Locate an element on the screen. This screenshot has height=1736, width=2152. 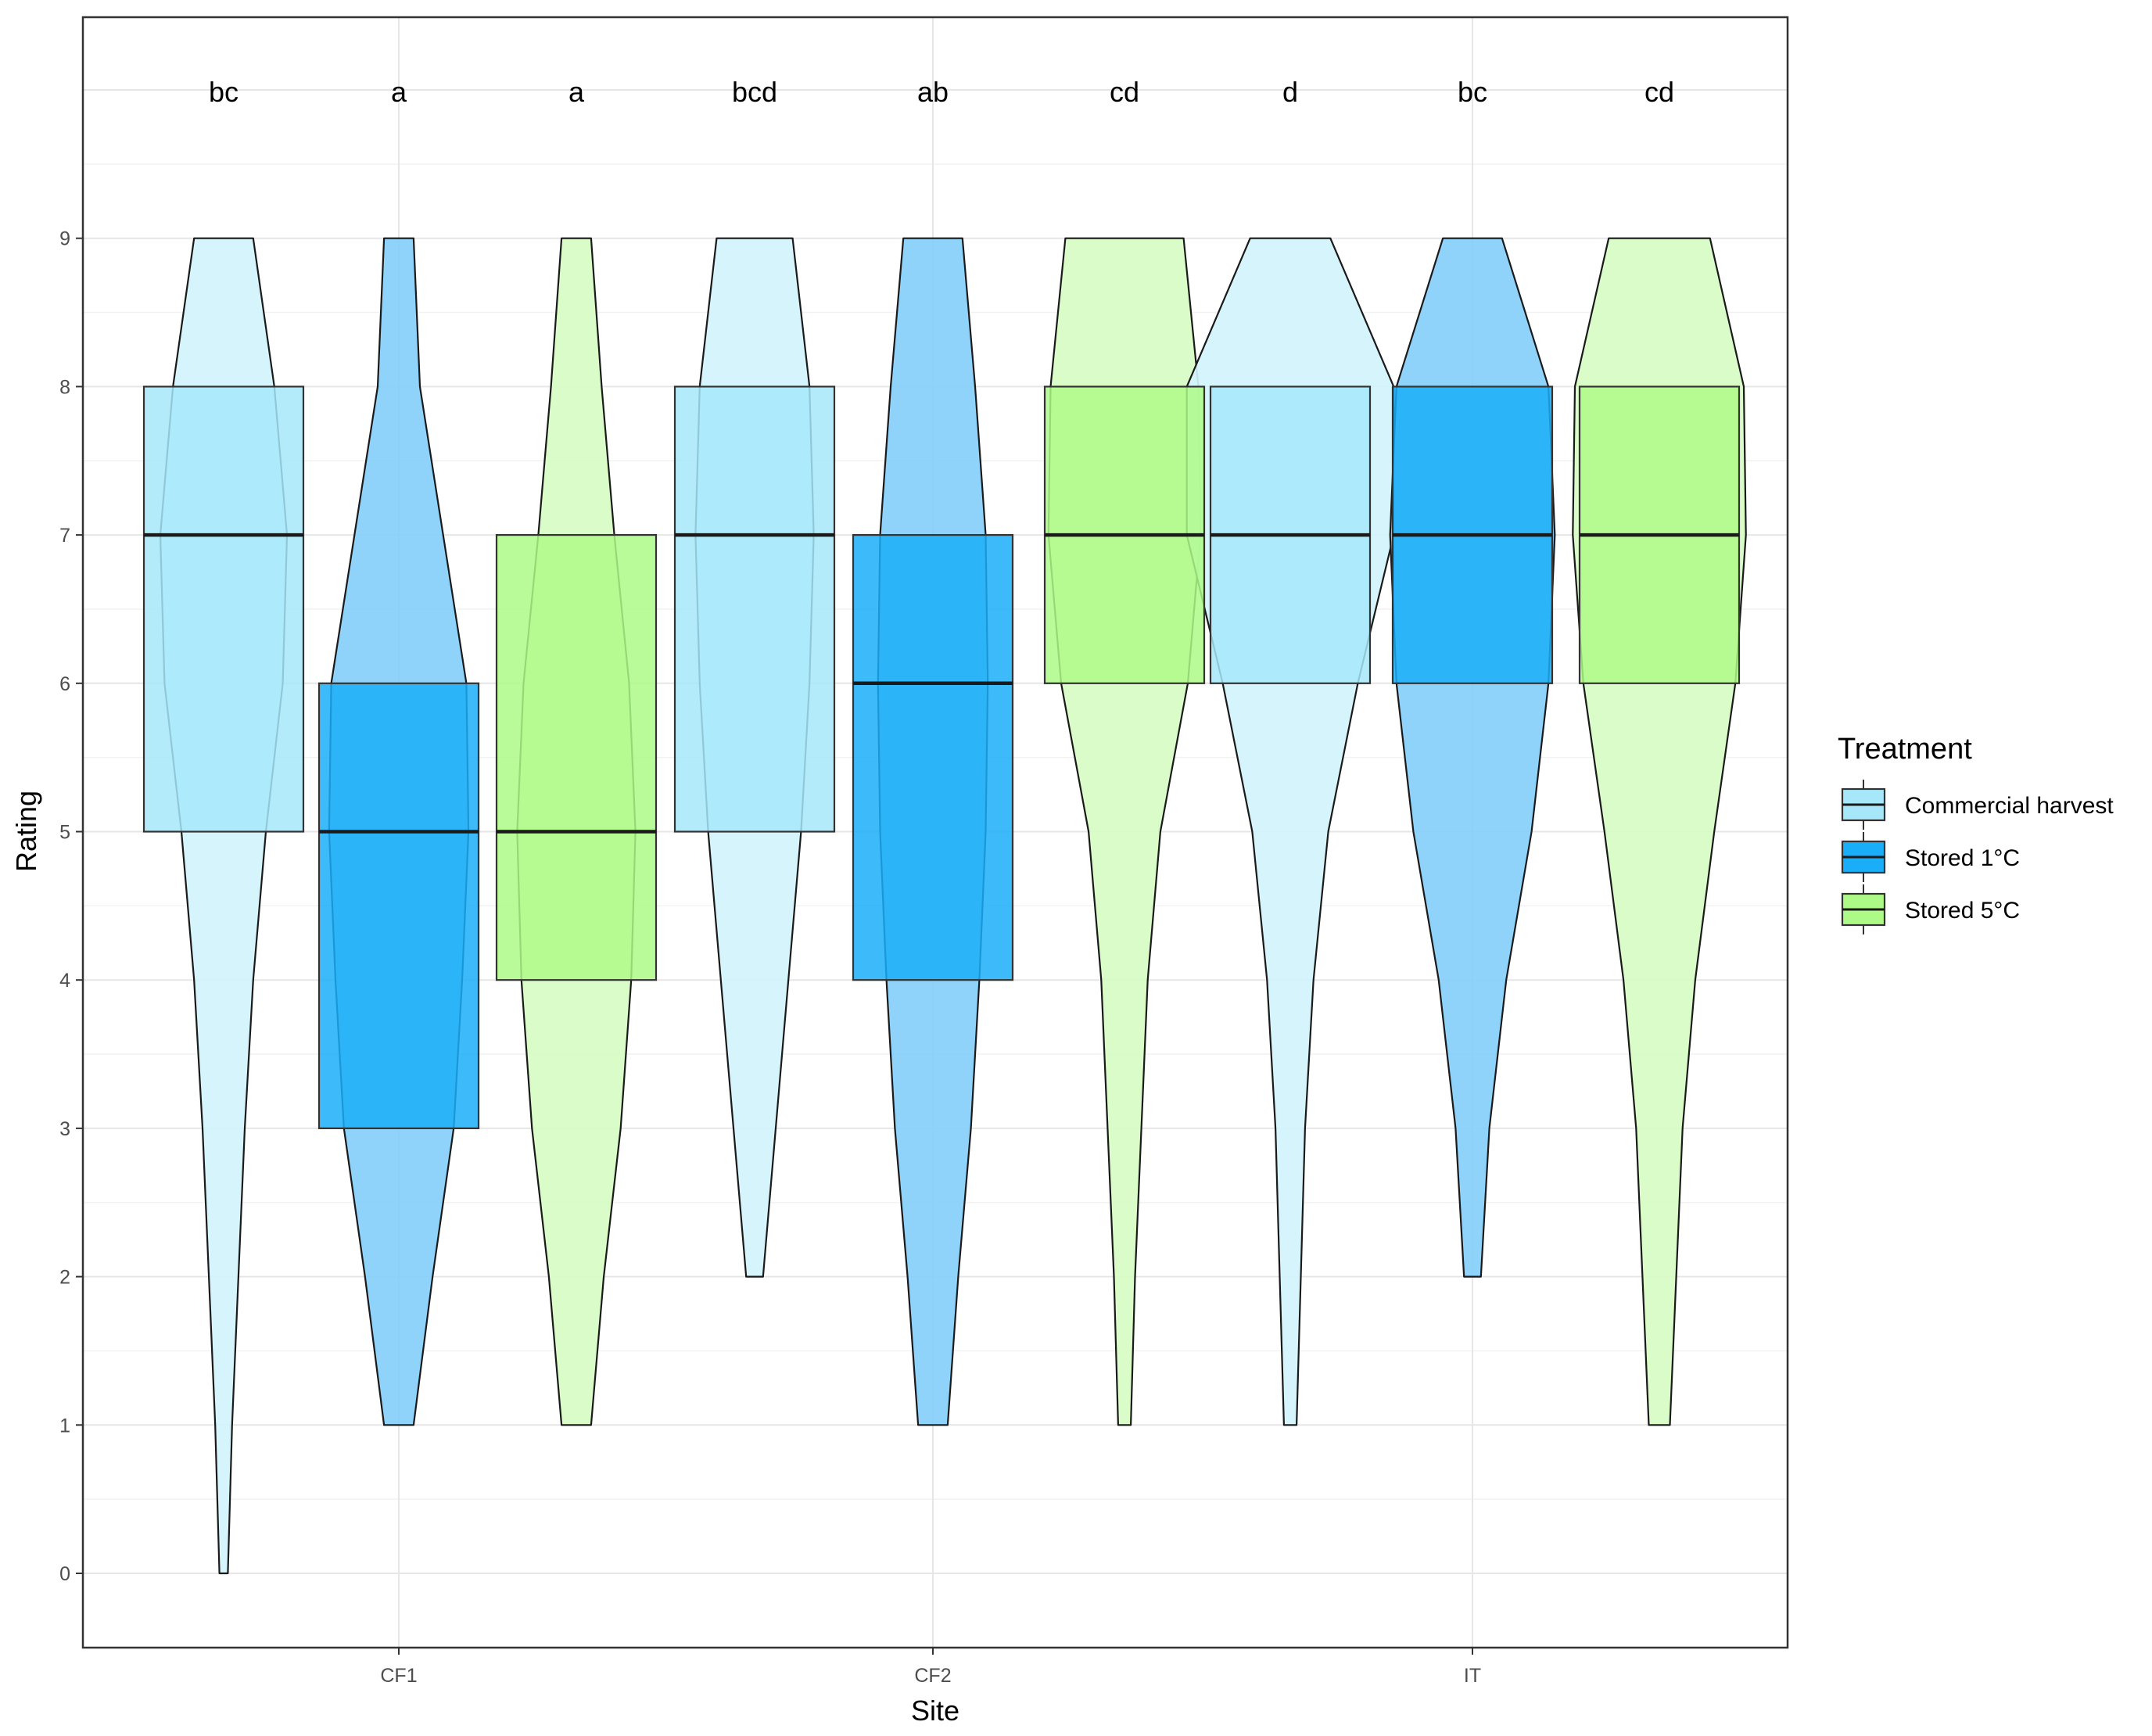
legend-entry-label: Commercial harvest is located at coordinates (2009, 806).